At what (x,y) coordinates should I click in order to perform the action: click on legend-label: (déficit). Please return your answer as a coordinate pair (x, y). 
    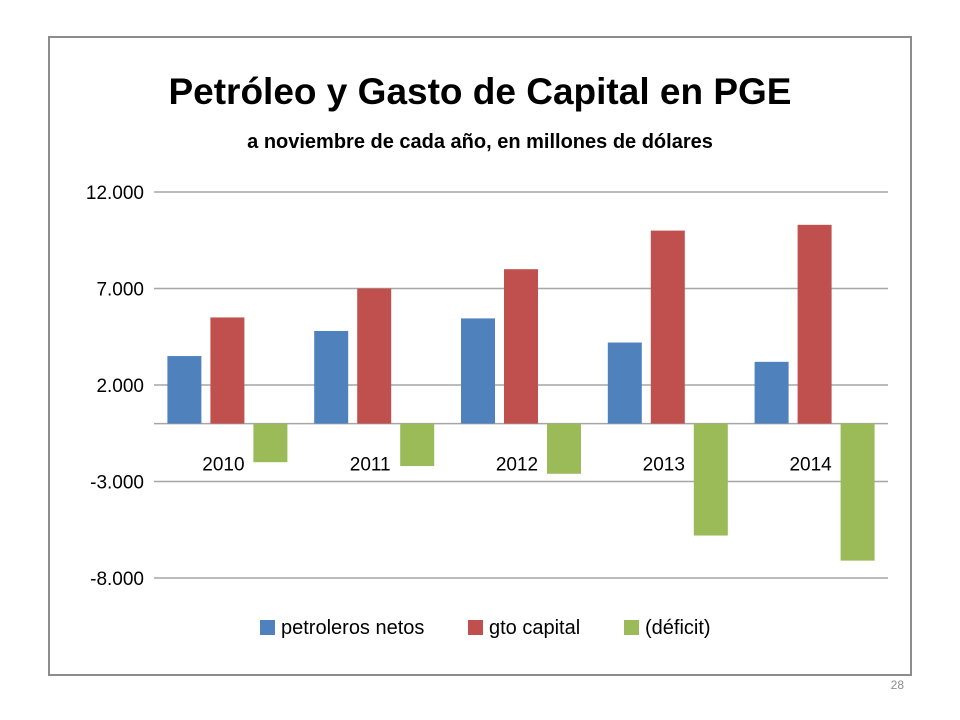
    Looking at the image, I should click on (678, 628).